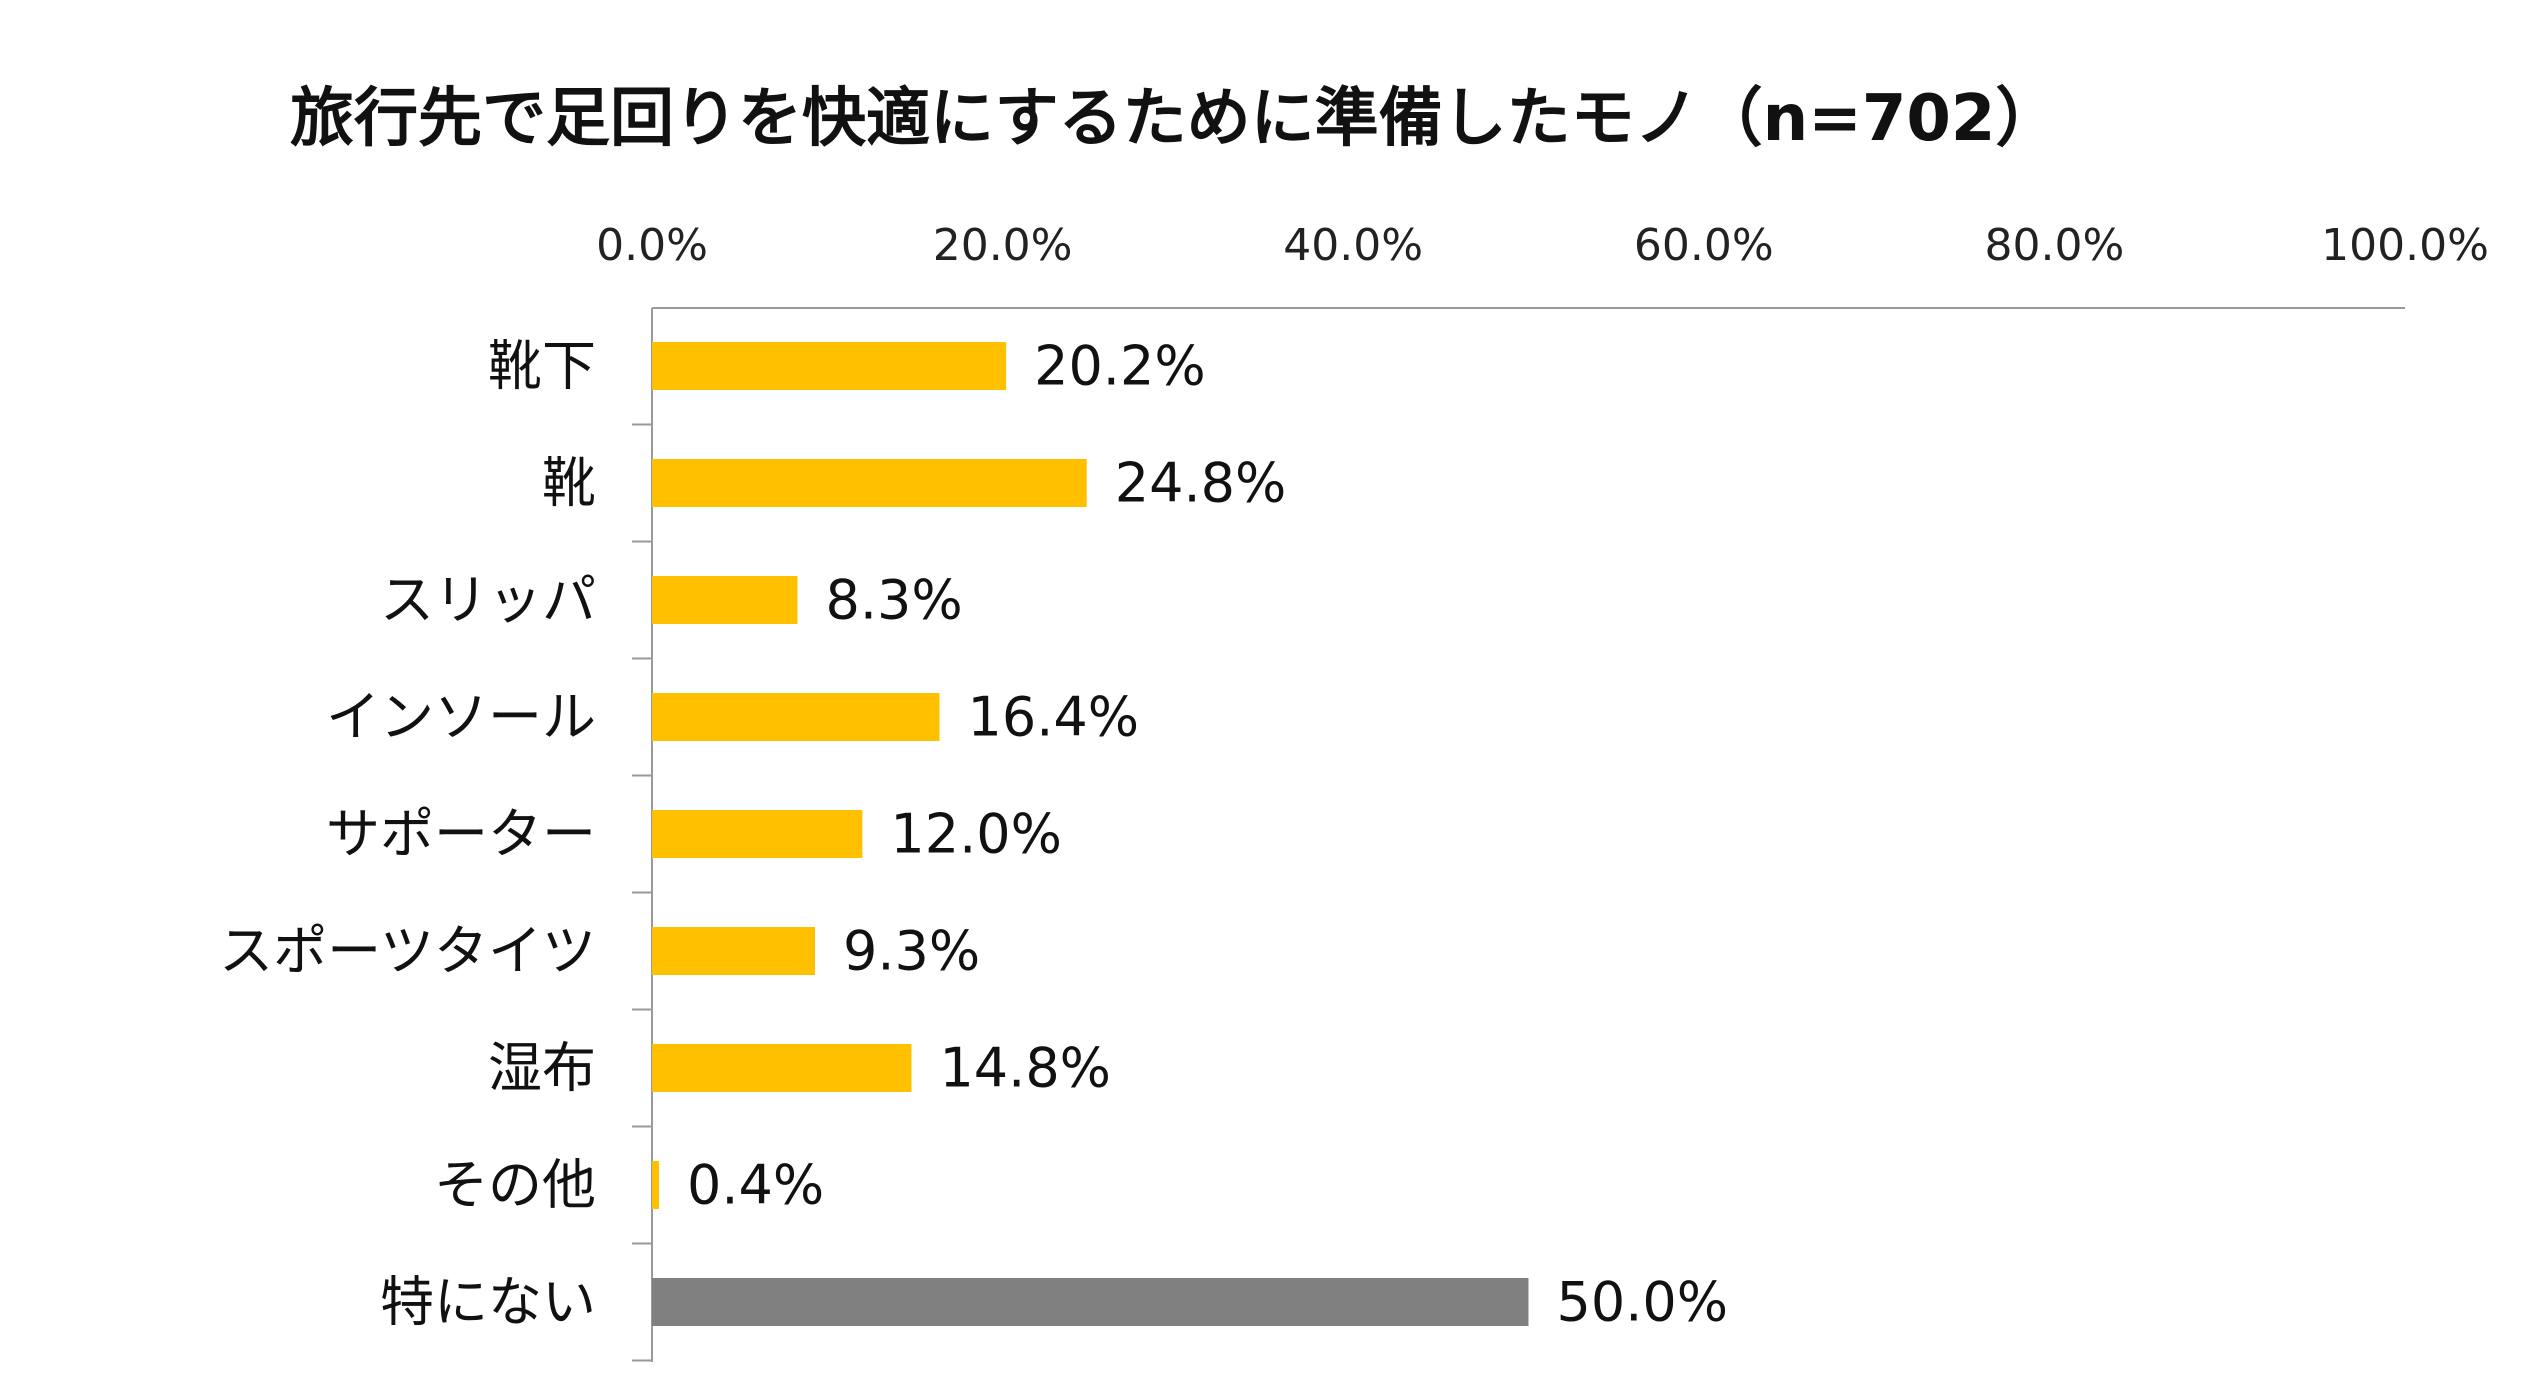  Describe the element at coordinates (1174, 119) in the screenshot. I see `chart-title: 旅行先で足回りを快適にするために準備したモノ（n=702）` at that location.